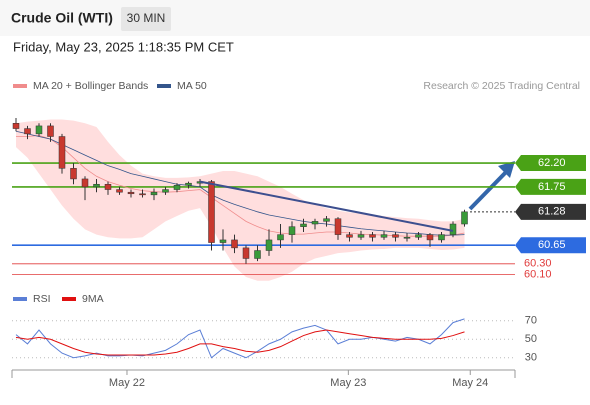  What do you see at coordinates (295, 18) in the screenshot?
I see `header-bar` at bounding box center [295, 18].